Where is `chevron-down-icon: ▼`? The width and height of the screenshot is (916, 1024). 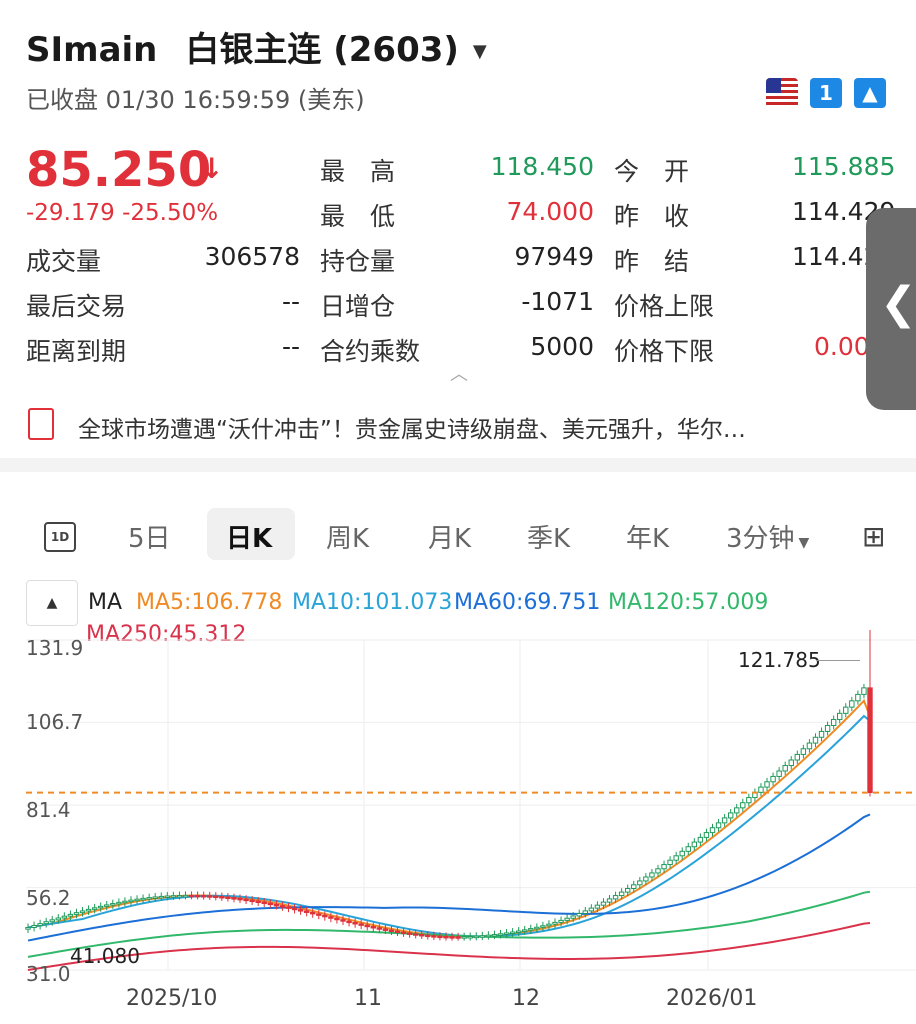
chevron-down-icon: ▼ is located at coordinates (479, 51).